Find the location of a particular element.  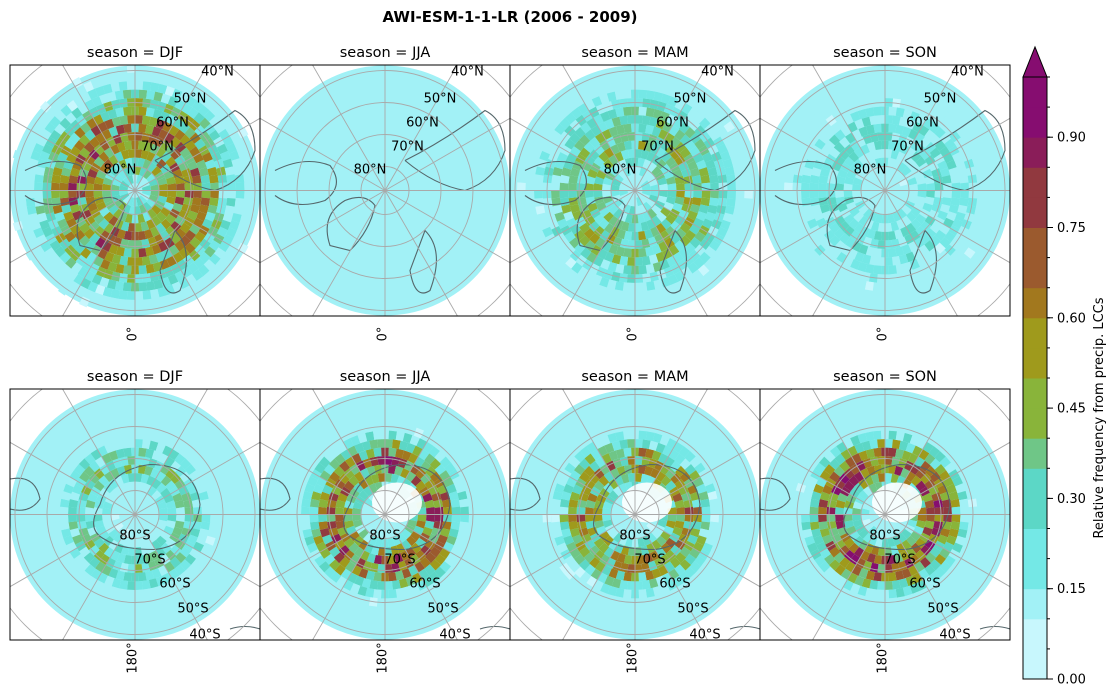

panel-title: season = MAM is located at coordinates (634, 377).